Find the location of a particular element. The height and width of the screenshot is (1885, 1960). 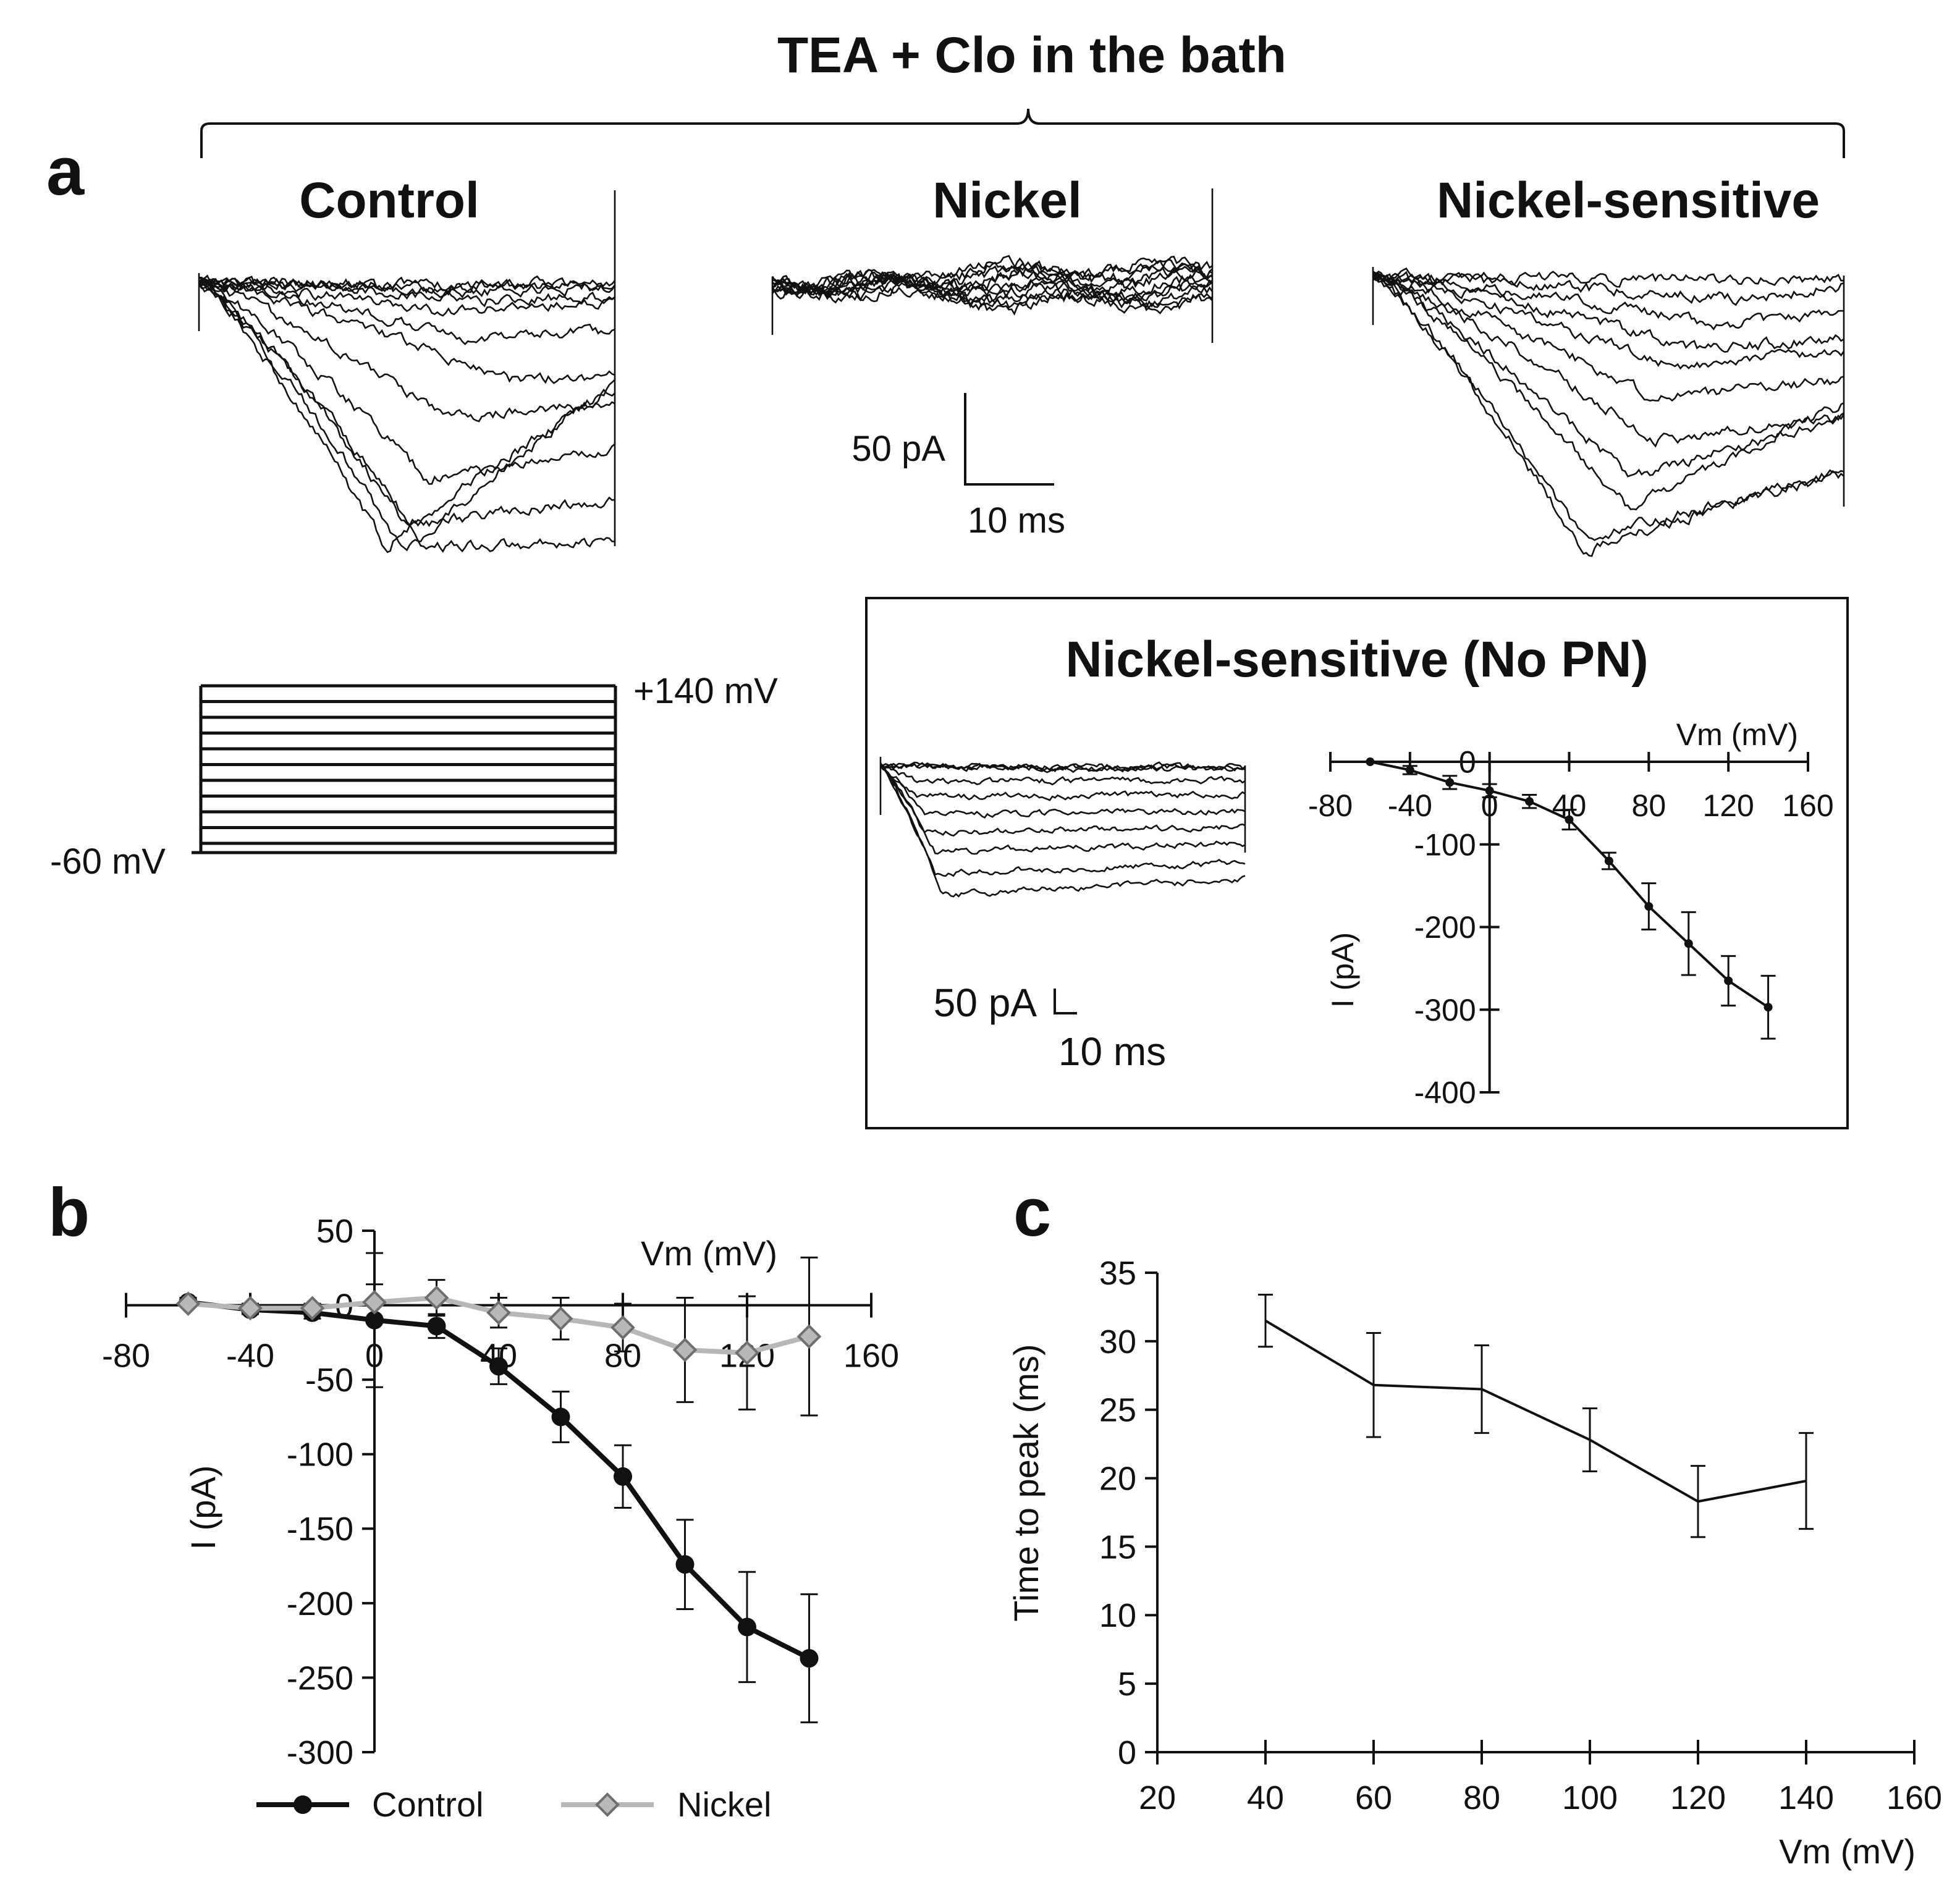

panel-b-label: b is located at coordinates (69, 1212).